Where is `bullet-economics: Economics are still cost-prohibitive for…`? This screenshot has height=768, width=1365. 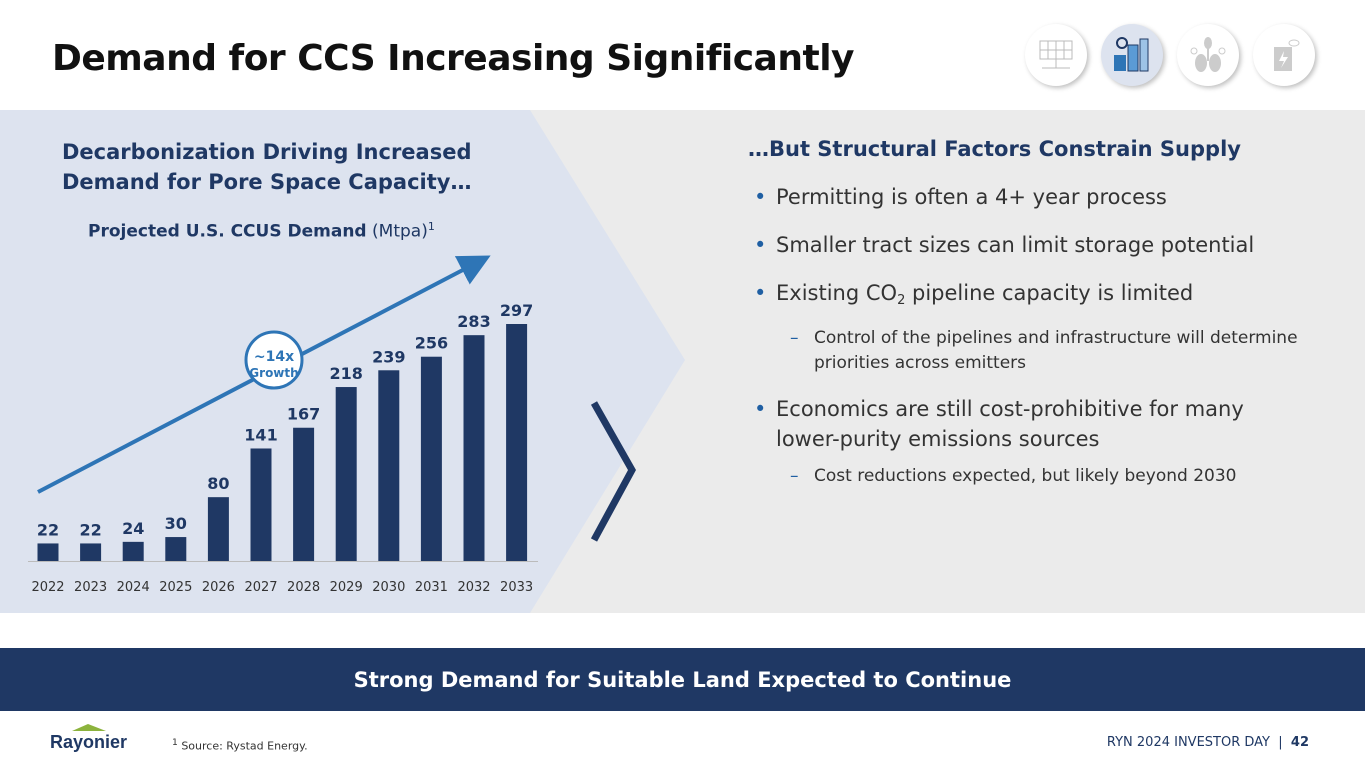
bullet-economics: Economics are still cost-prohibitive for… is located at coordinates (1028, 424).